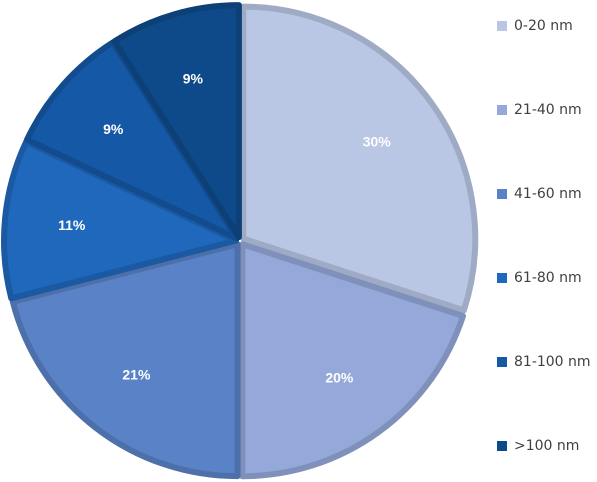 This screenshot has height=482, width=597. Describe the element at coordinates (377, 142) in the screenshot. I see `slice-percent-label: 30%` at that location.